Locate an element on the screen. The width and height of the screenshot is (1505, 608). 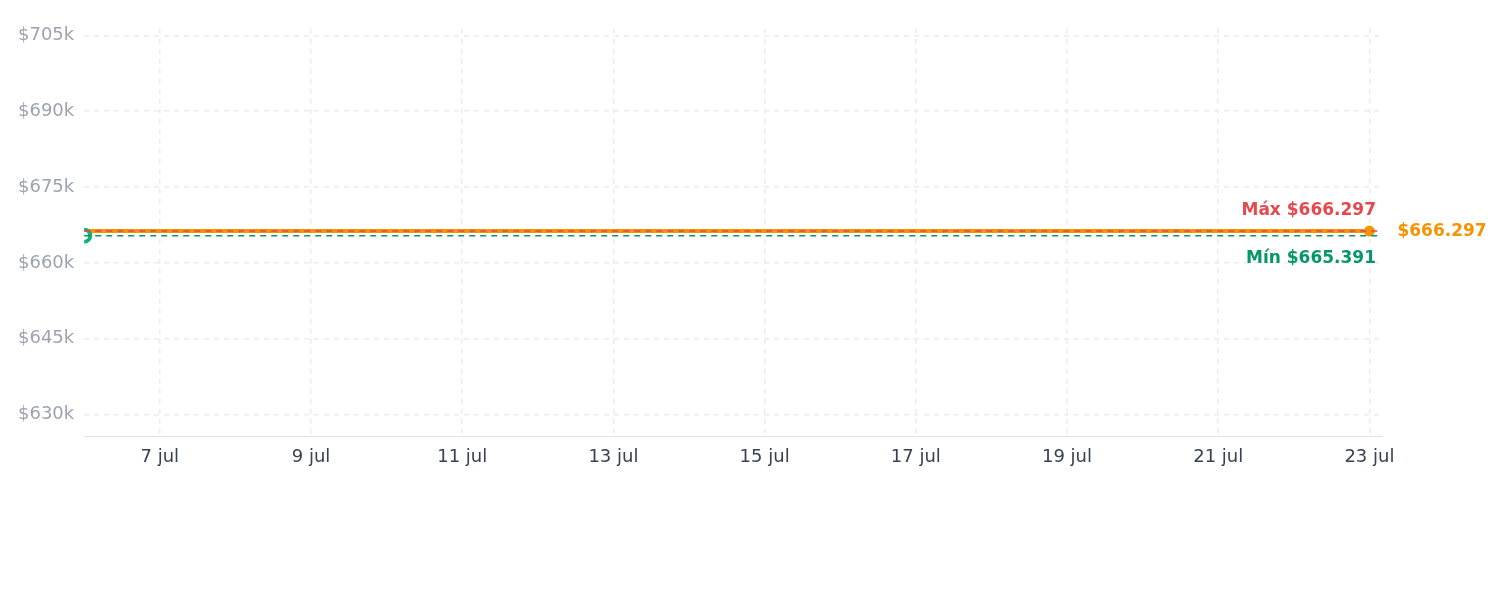
x-tick-label: 15 jul is located at coordinates (764, 455).